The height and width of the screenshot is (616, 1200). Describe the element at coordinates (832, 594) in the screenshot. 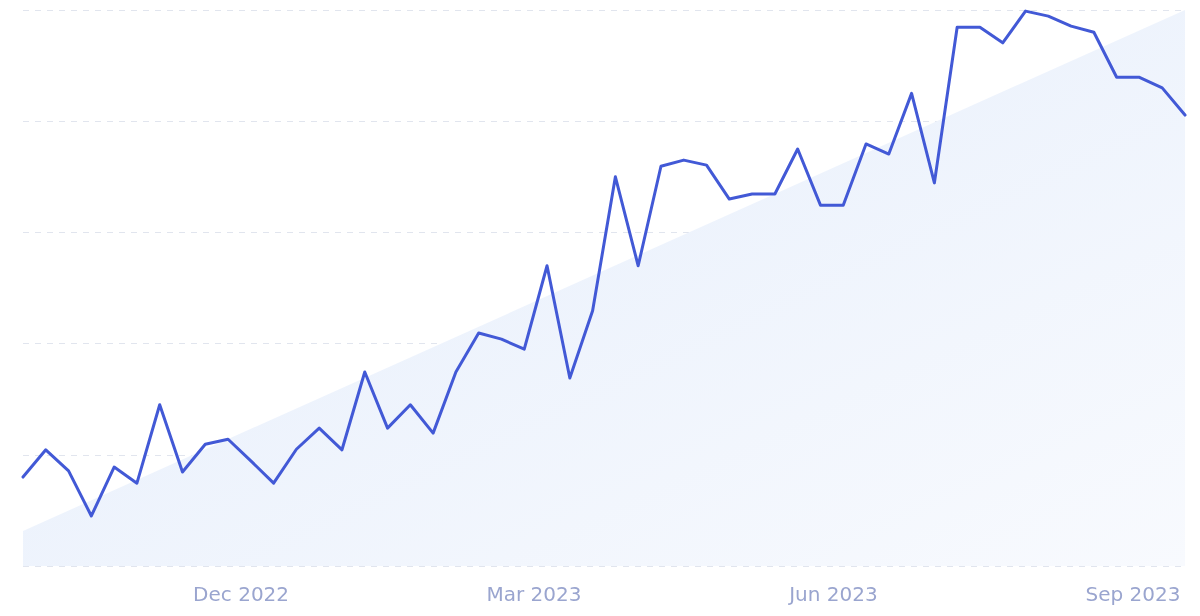

I see `x-tick-label: Jun 2023` at that location.